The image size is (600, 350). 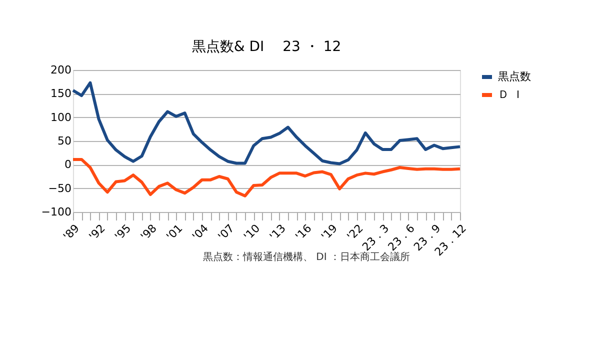 What do you see at coordinates (267, 178) in the screenshot?
I see `line-series` at bounding box center [267, 178].